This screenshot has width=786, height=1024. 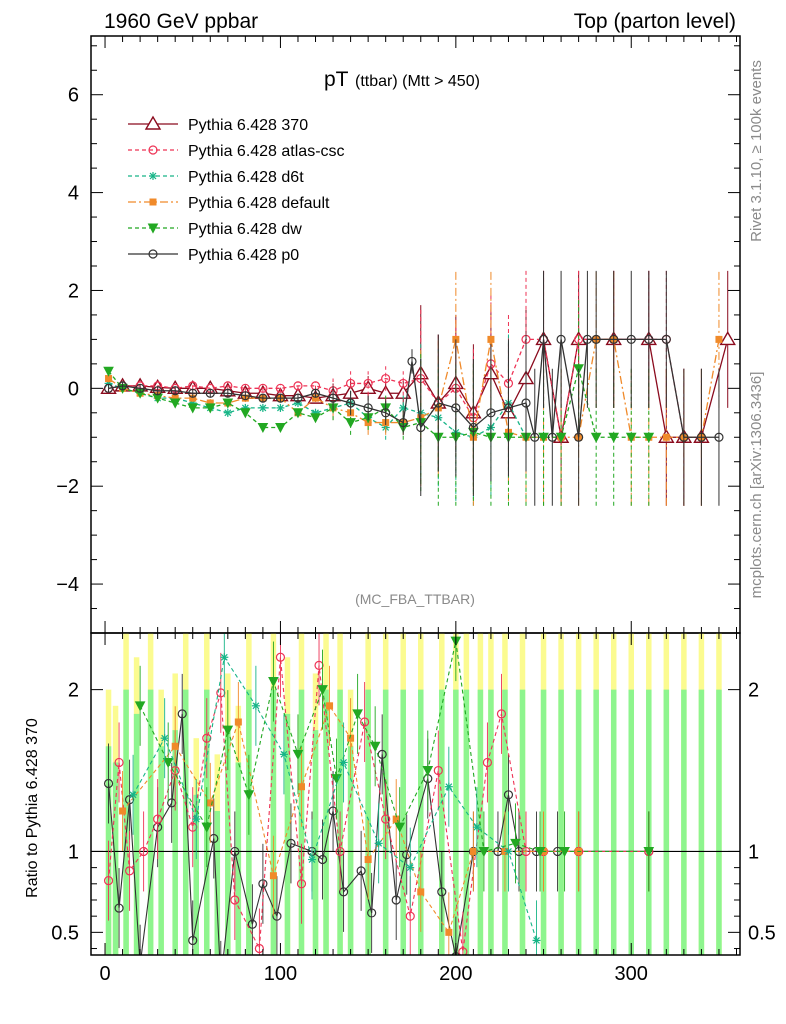 I want to click on x-tick-label: 300, so click(x=631, y=974).